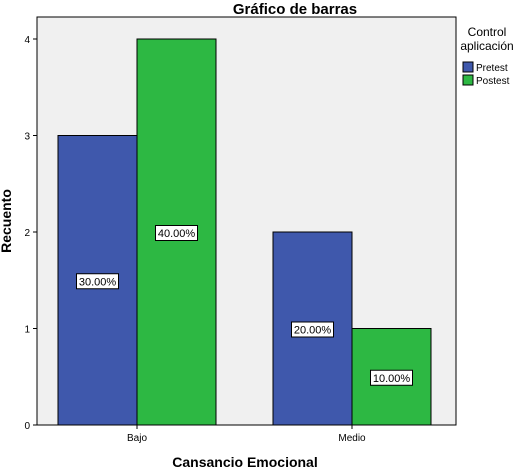  I want to click on legend-items: Pretest Postest, so click(486, 74).